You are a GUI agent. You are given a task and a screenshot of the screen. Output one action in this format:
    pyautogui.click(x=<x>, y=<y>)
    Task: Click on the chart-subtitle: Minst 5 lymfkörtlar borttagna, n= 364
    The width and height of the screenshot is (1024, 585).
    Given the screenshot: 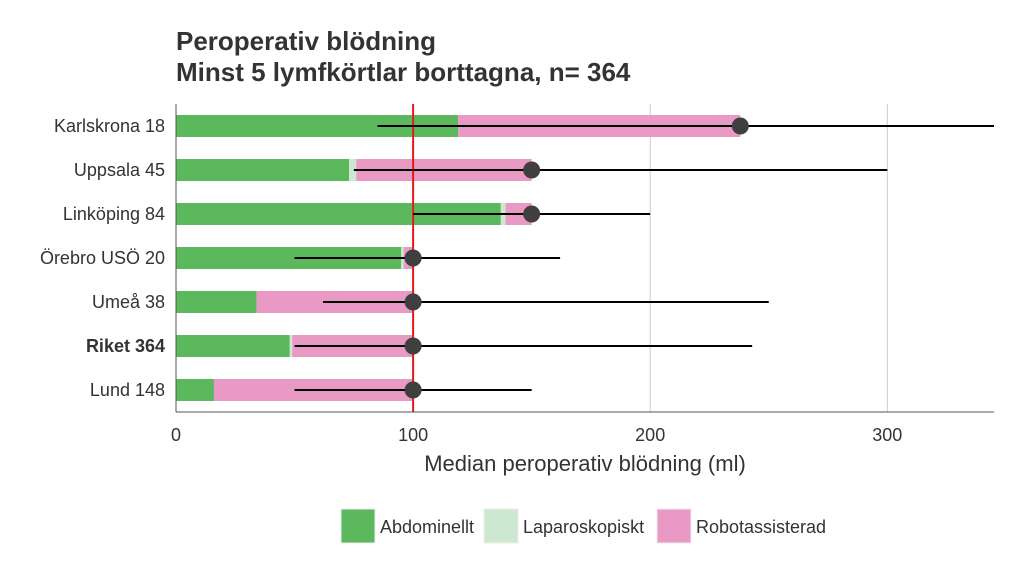 What is the action you would take?
    pyautogui.click(x=403, y=72)
    